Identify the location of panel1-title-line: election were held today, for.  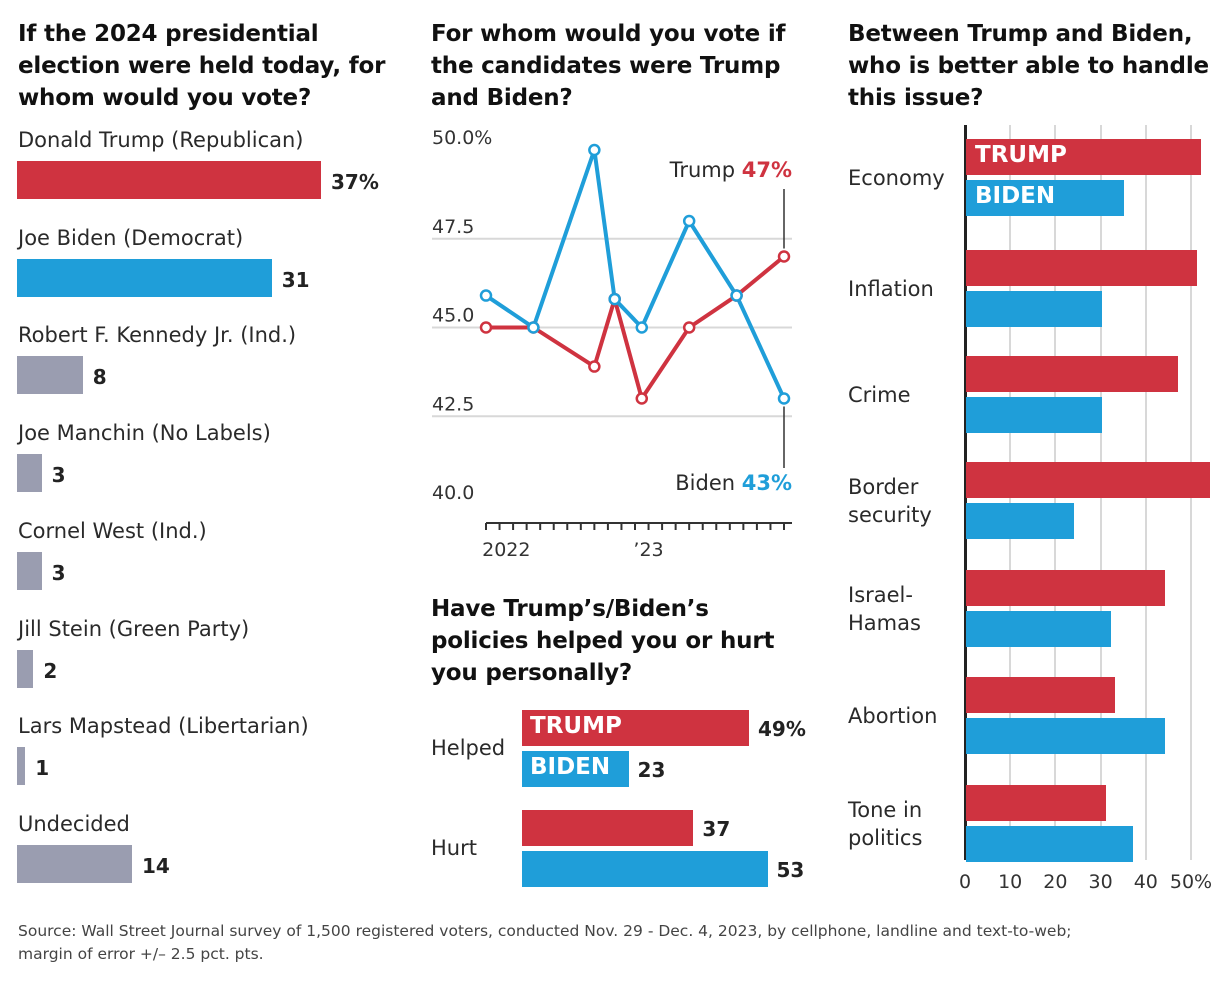
(202, 66).